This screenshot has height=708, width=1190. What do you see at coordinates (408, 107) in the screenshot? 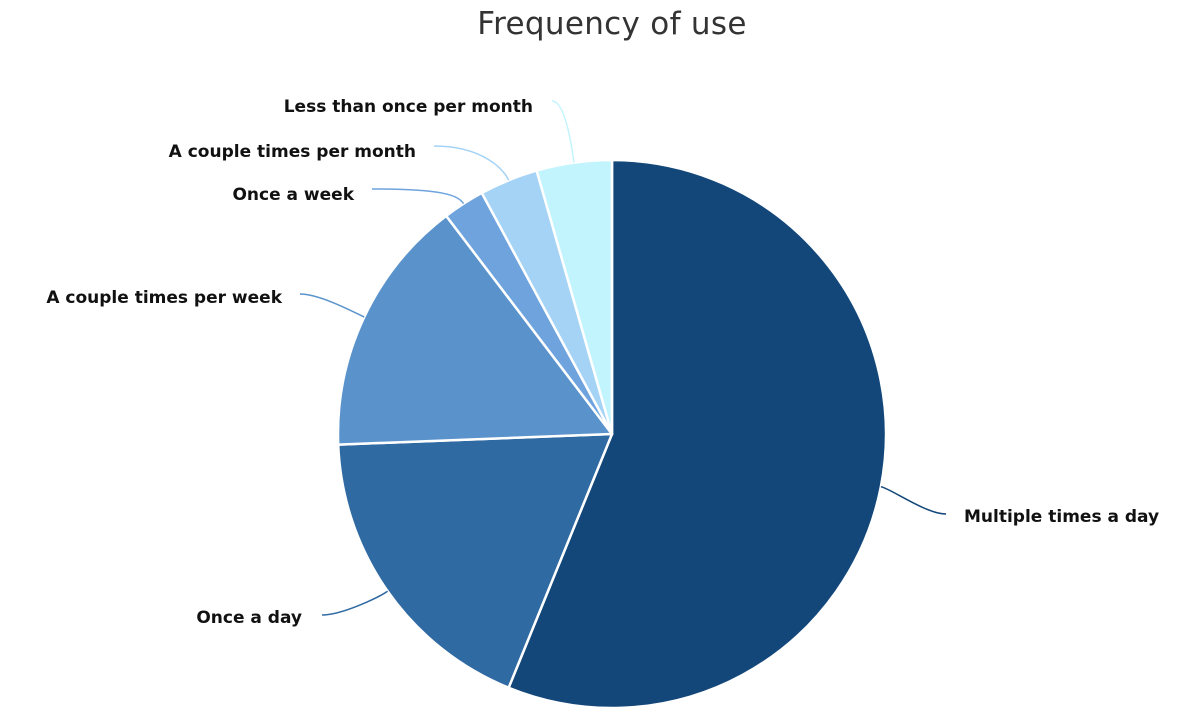
I see `slice-label-less-than-once-per-month: Less than once per month` at bounding box center [408, 107].